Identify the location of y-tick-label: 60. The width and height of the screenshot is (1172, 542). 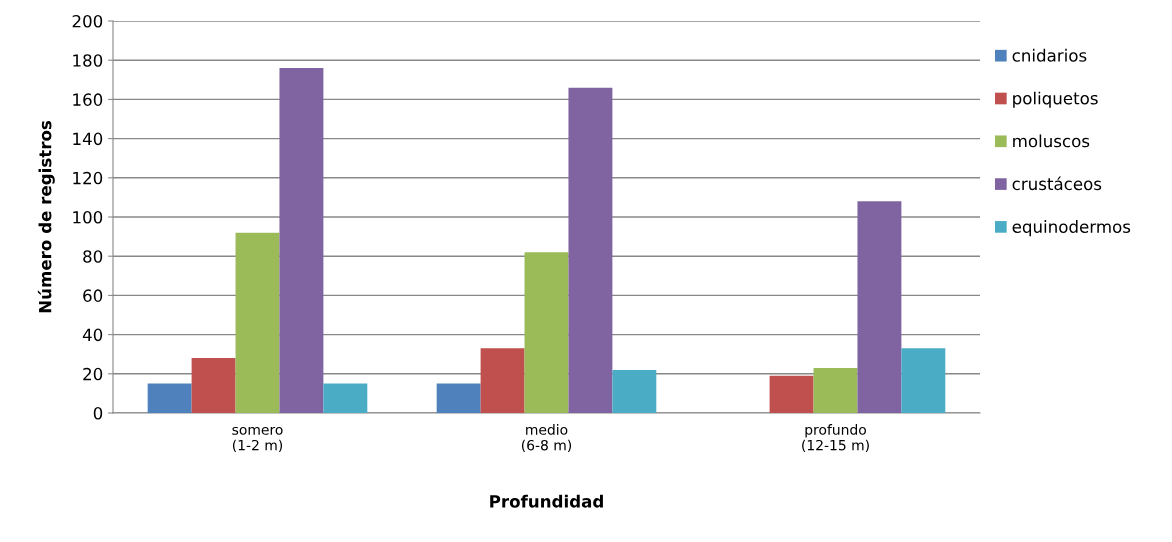
(93, 295).